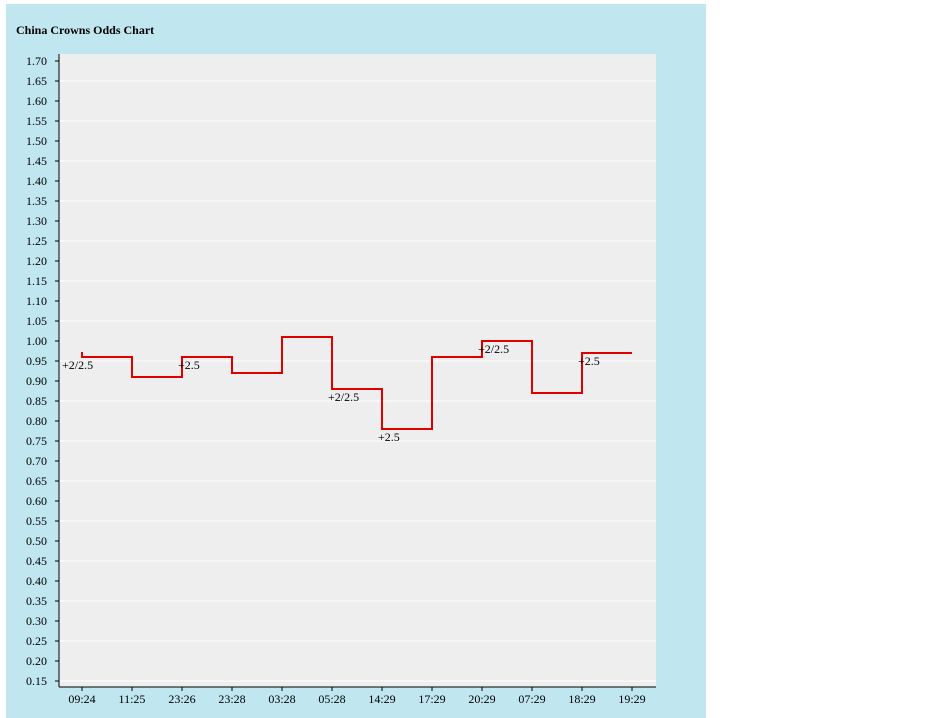 This screenshot has width=952, height=718. What do you see at coordinates (36, 121) in the screenshot?
I see `y-tick-label: 1.55` at bounding box center [36, 121].